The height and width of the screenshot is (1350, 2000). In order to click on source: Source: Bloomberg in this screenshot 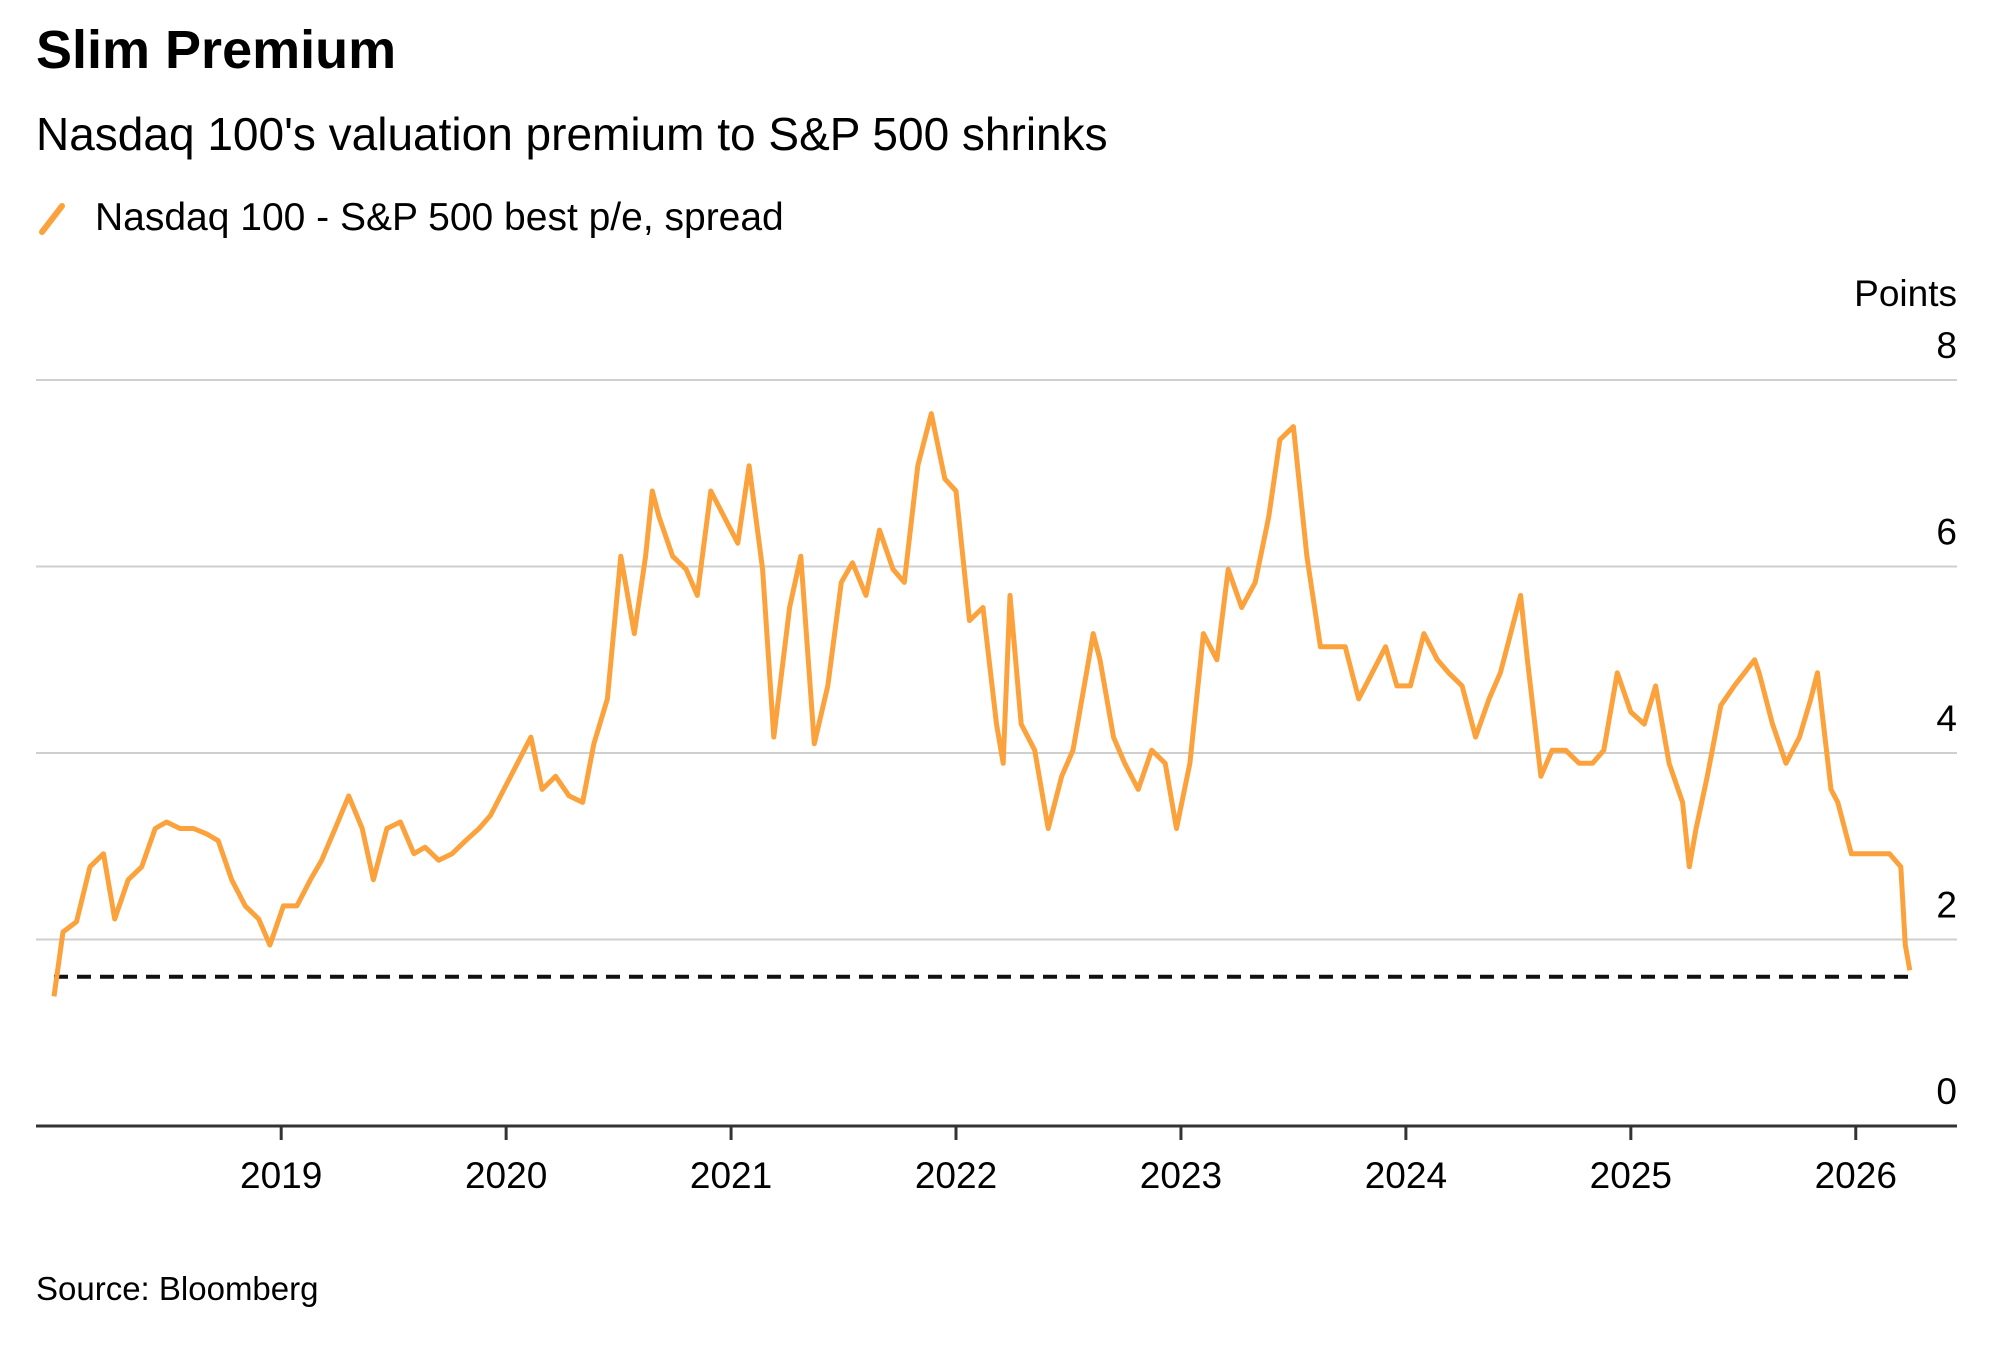, I will do `click(177, 1288)`.